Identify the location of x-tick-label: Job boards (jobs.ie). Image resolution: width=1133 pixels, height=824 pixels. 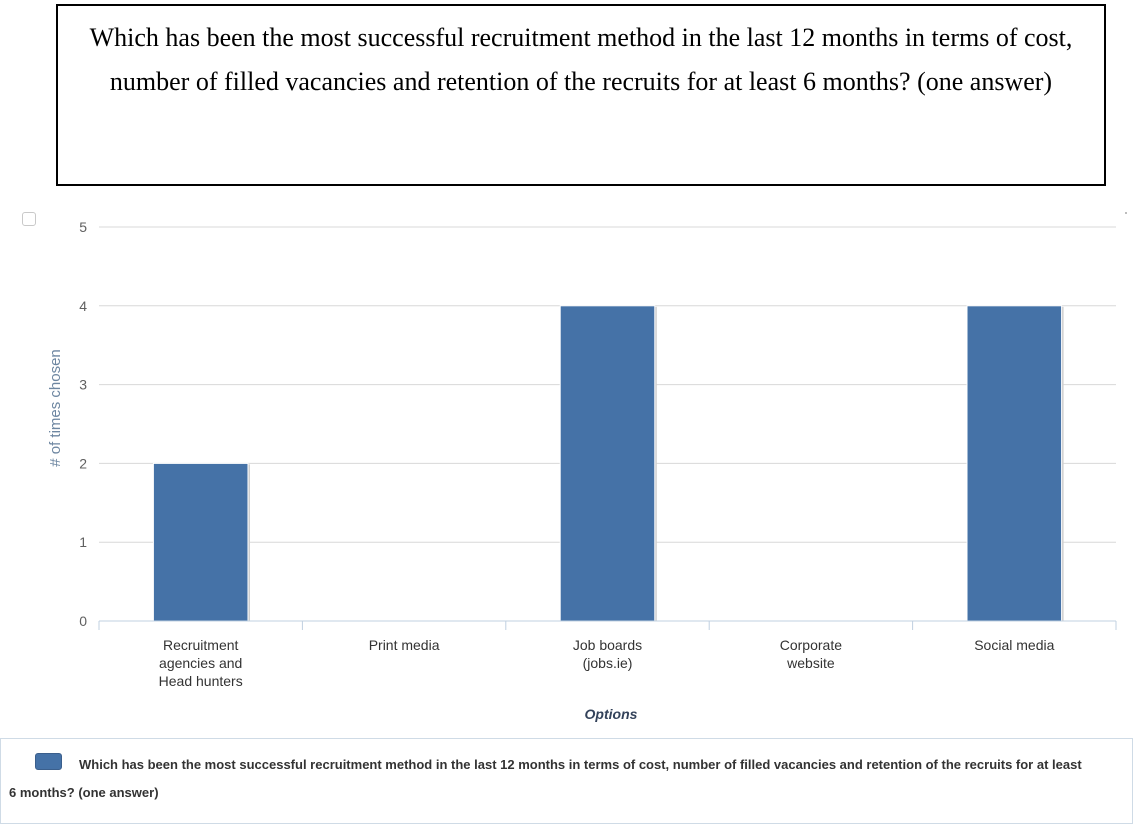
(607, 654).